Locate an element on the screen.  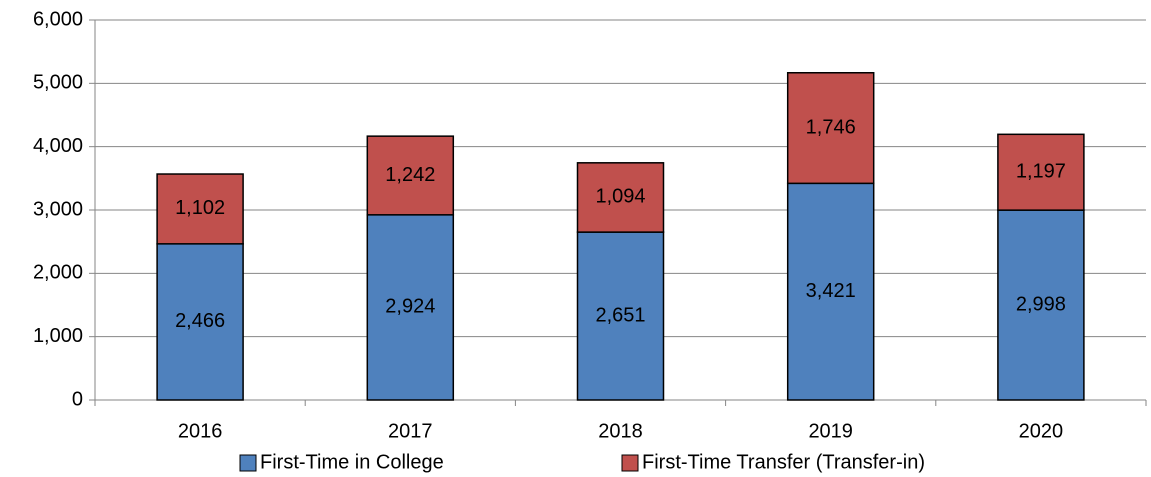
data-label: 2,466 is located at coordinates (200, 321).